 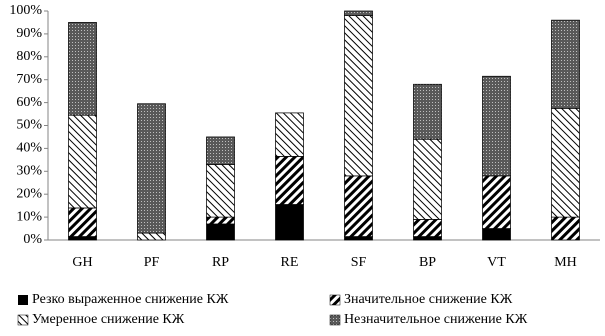 I want to click on legend-label: Значительное снижение КЖ, so click(x=428, y=299).